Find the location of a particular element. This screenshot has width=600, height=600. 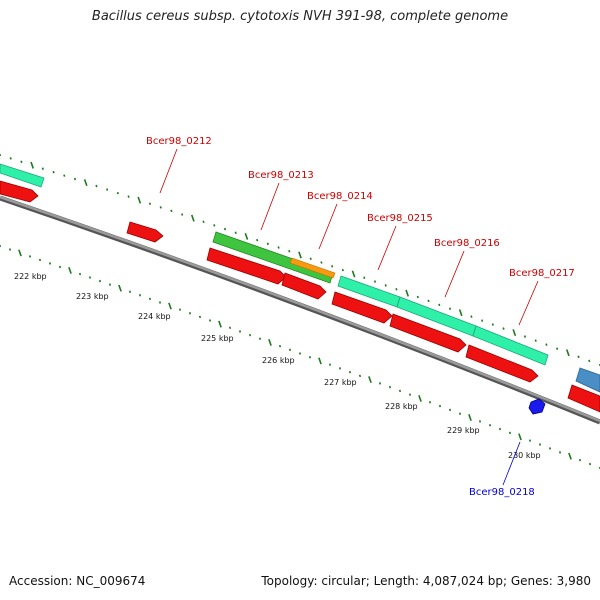

reverse-cds-left is located at coordinates (19, 191).